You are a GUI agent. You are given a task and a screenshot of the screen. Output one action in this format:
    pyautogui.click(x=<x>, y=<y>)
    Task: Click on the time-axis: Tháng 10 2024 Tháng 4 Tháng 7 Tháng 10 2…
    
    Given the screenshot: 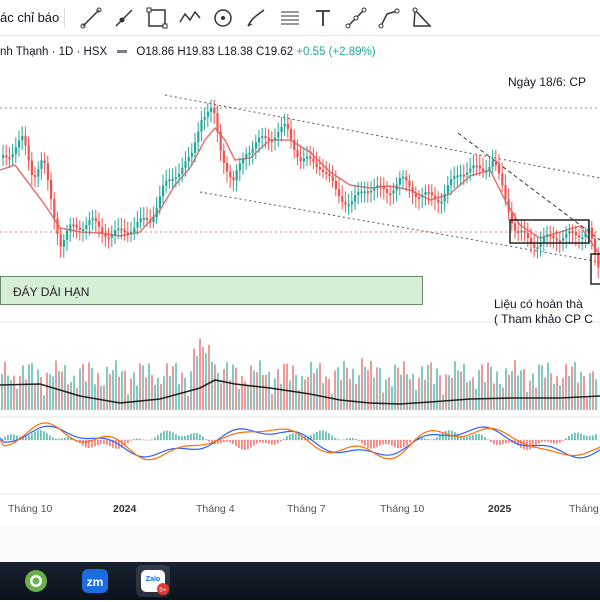 What is the action you would take?
    pyautogui.click(x=300, y=511)
    